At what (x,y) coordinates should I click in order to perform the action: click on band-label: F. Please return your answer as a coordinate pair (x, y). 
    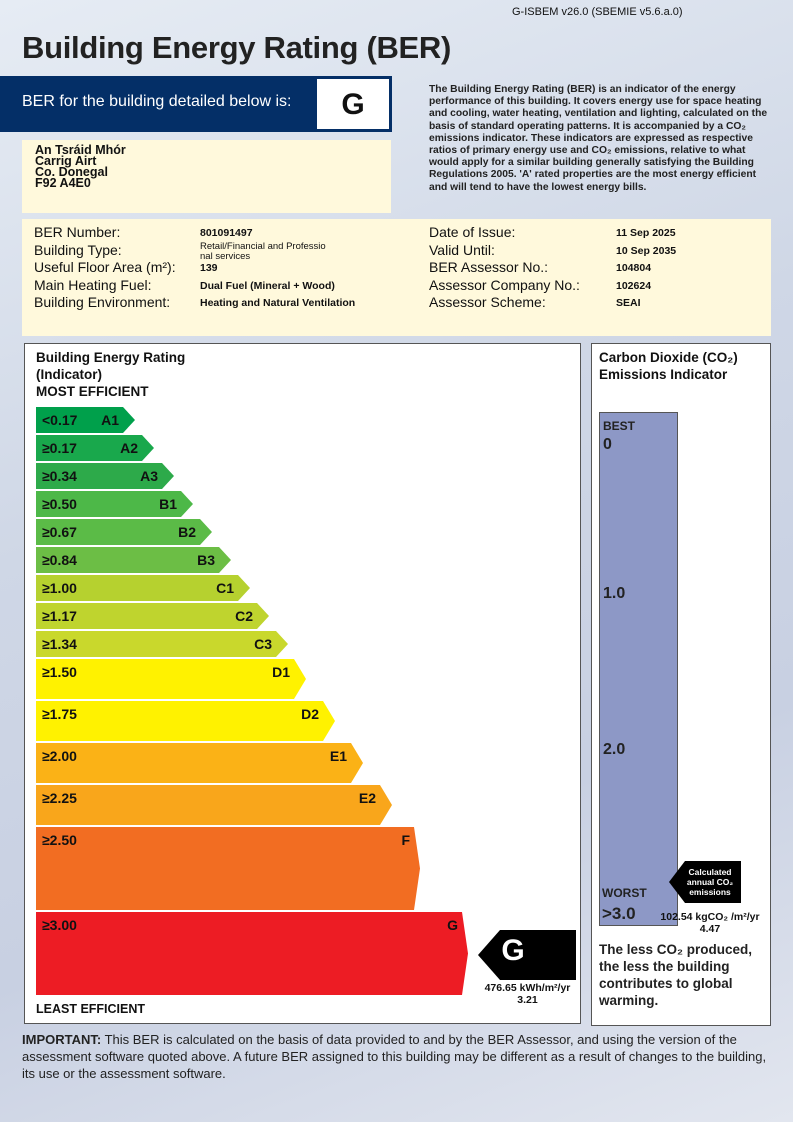
    Looking at the image, I should click on (405, 840).